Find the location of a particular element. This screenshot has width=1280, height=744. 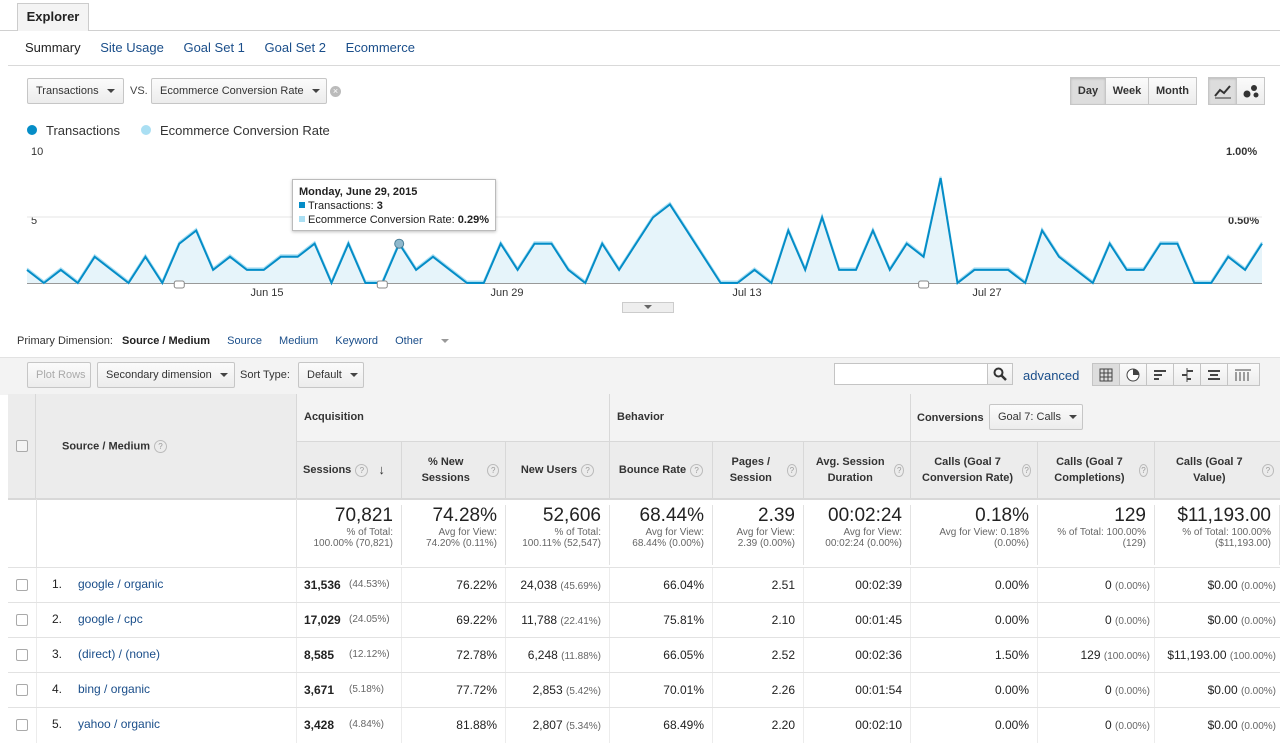

column-header-goal-completions: Calls (Goal 7 Completions)? is located at coordinates (1096, 470).